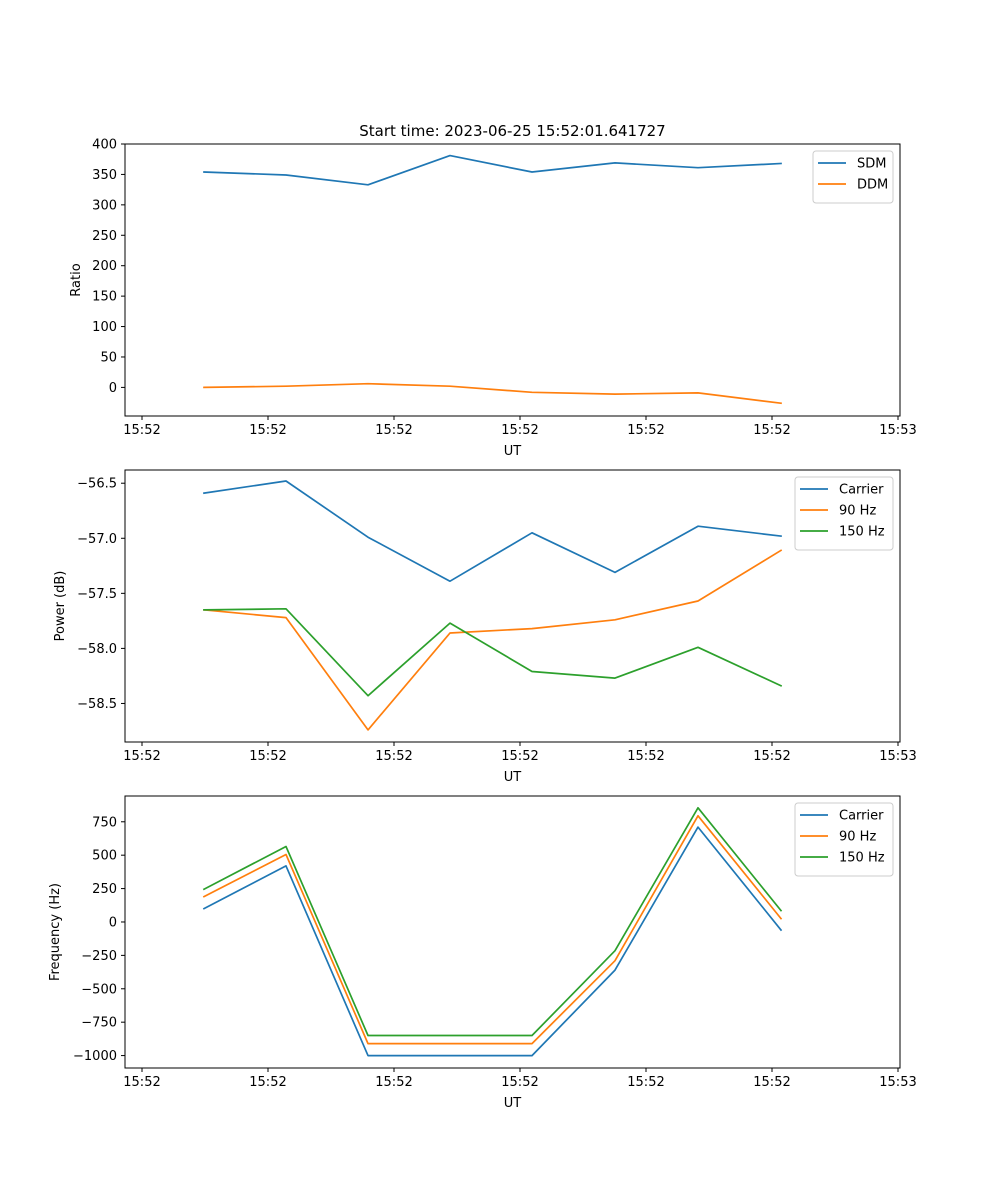  What do you see at coordinates (99, 989) in the screenshot?
I see `y-tick-label: −500` at bounding box center [99, 989].